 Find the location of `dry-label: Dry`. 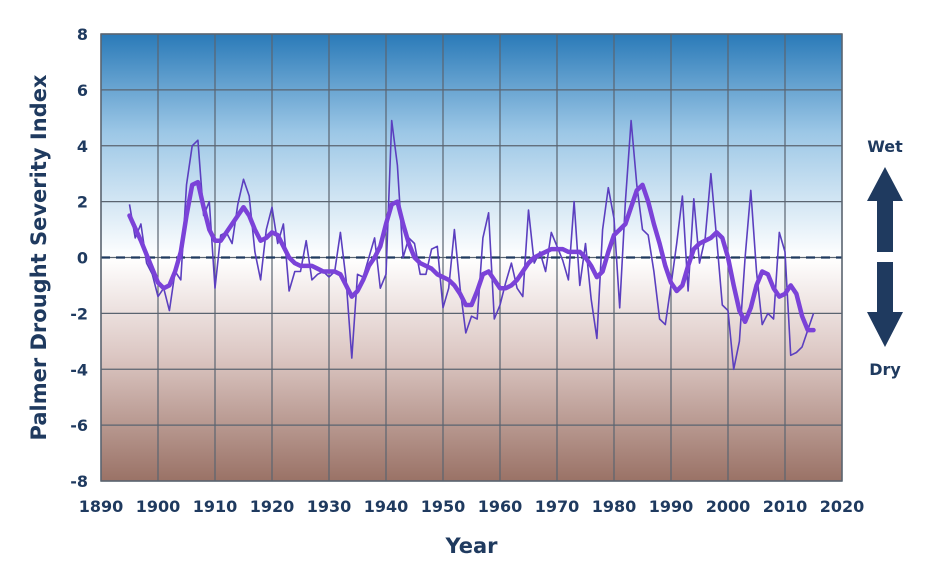

dry-label: Dry is located at coordinates (885, 369).